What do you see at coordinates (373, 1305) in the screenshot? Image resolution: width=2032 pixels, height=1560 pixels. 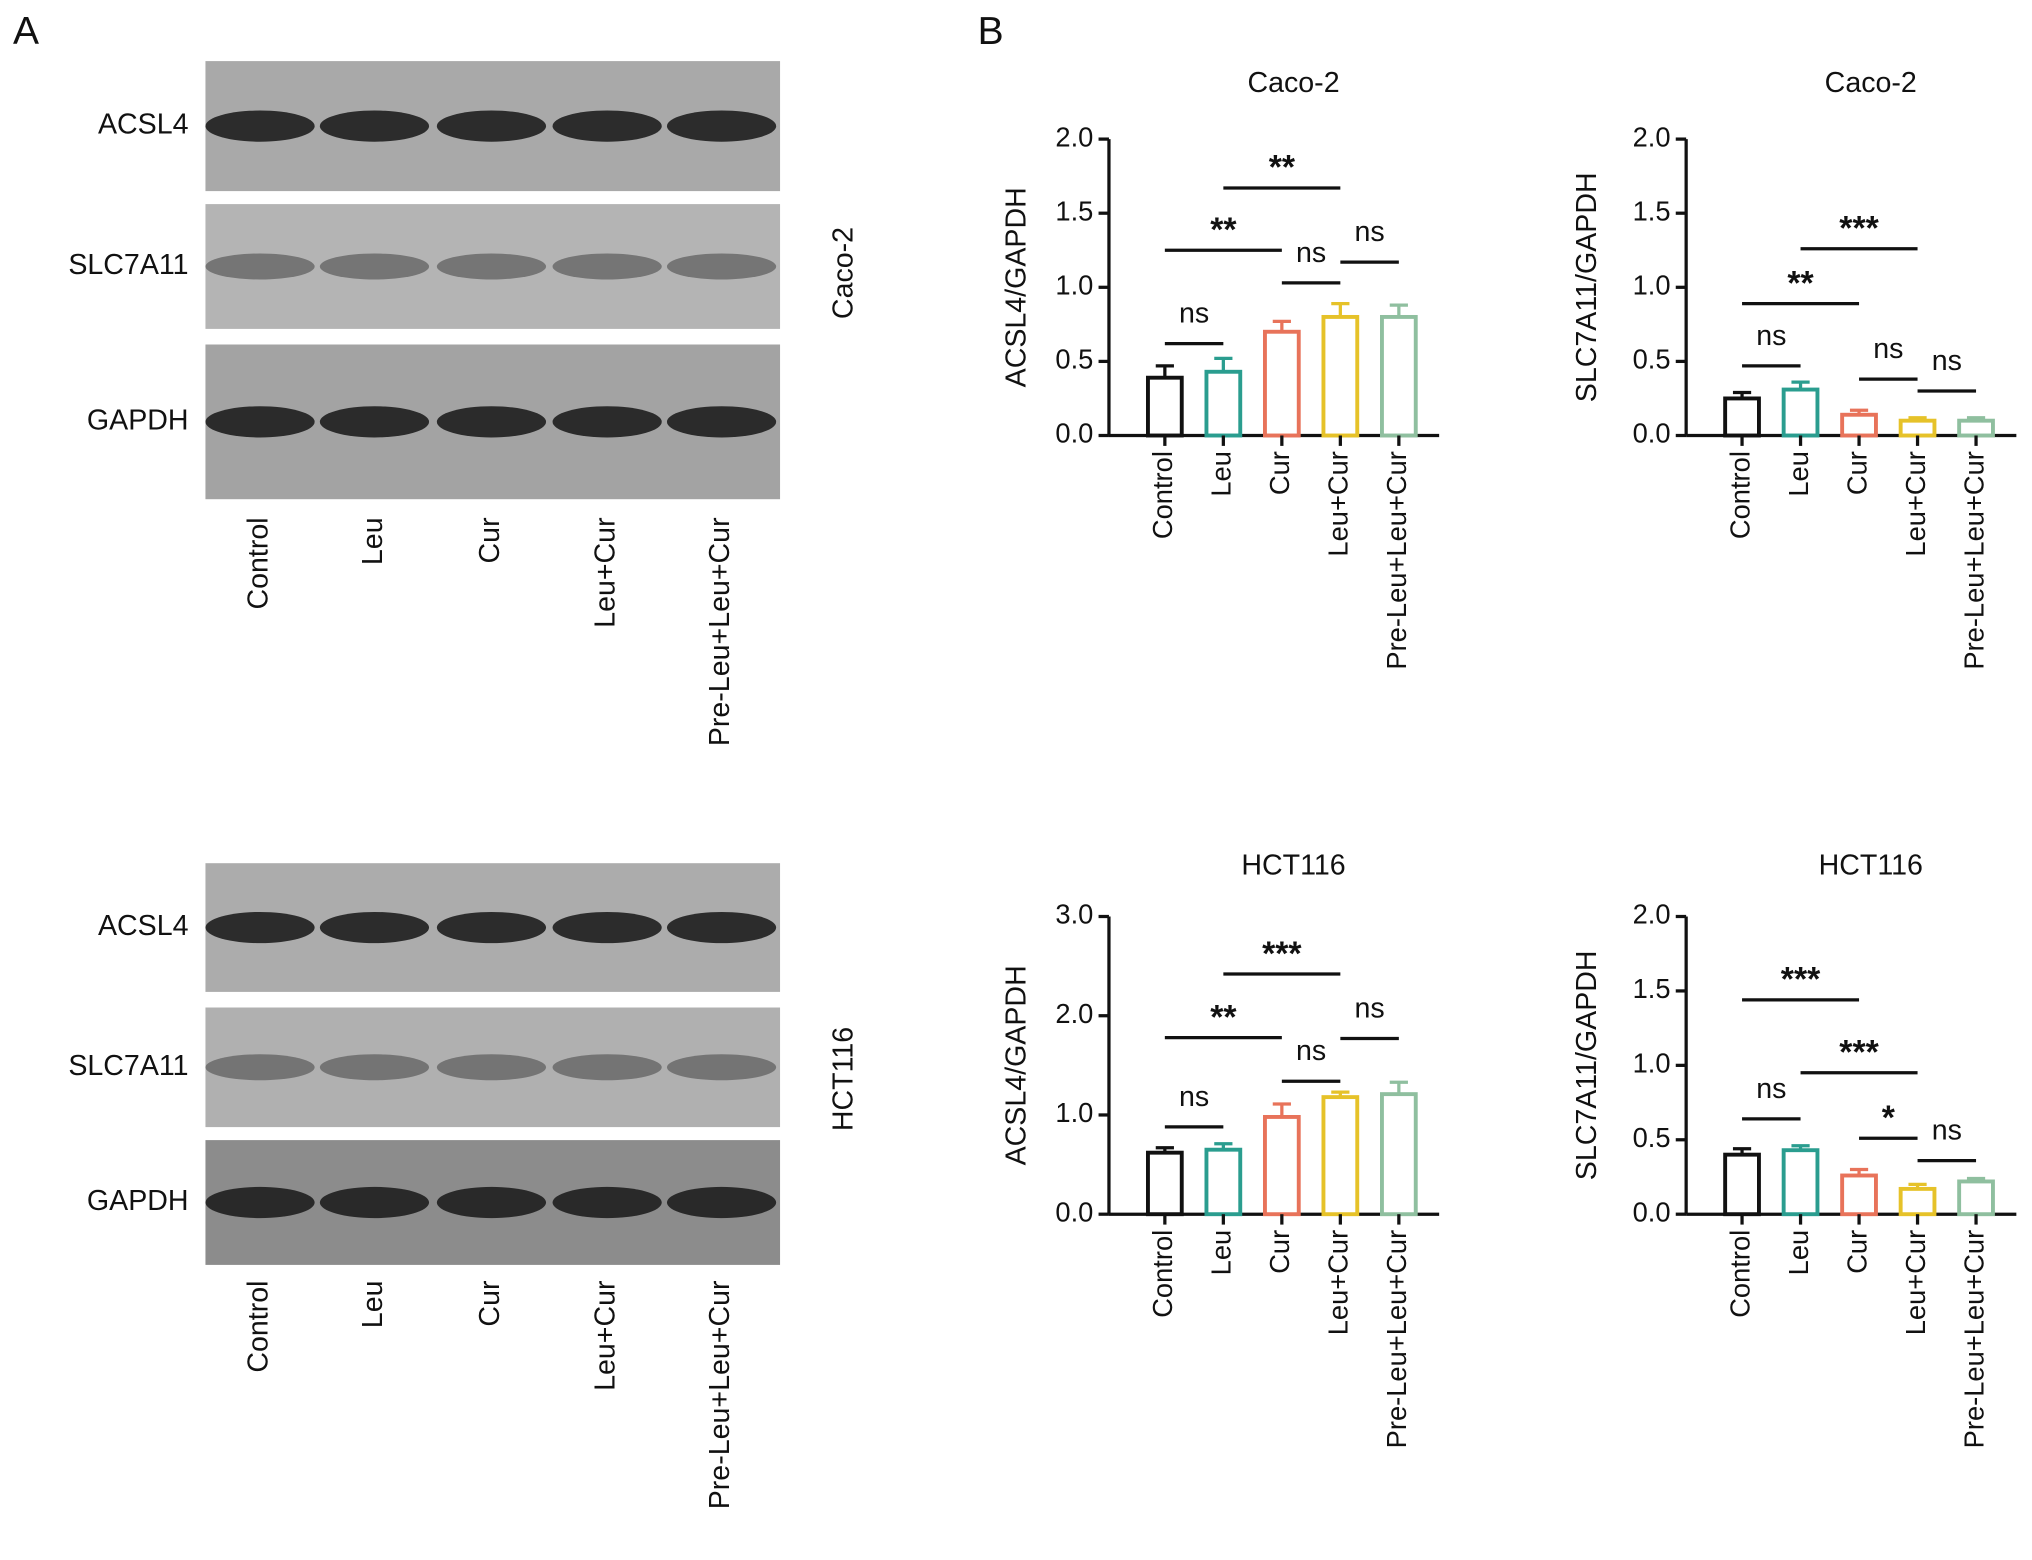 I see `lane-label: Leu` at bounding box center [373, 1305].